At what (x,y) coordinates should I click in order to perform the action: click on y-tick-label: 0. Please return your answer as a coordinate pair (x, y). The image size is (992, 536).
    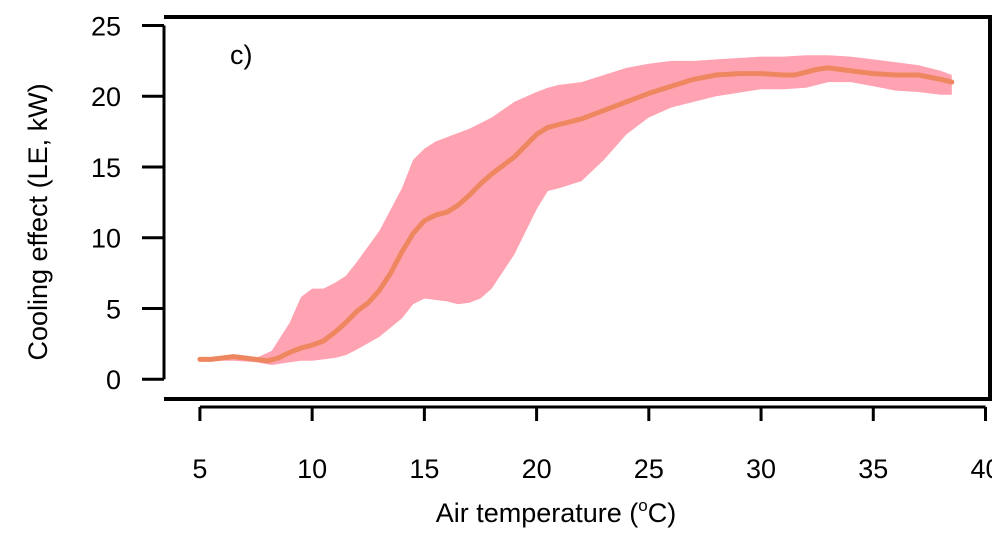
    Looking at the image, I should click on (113, 380).